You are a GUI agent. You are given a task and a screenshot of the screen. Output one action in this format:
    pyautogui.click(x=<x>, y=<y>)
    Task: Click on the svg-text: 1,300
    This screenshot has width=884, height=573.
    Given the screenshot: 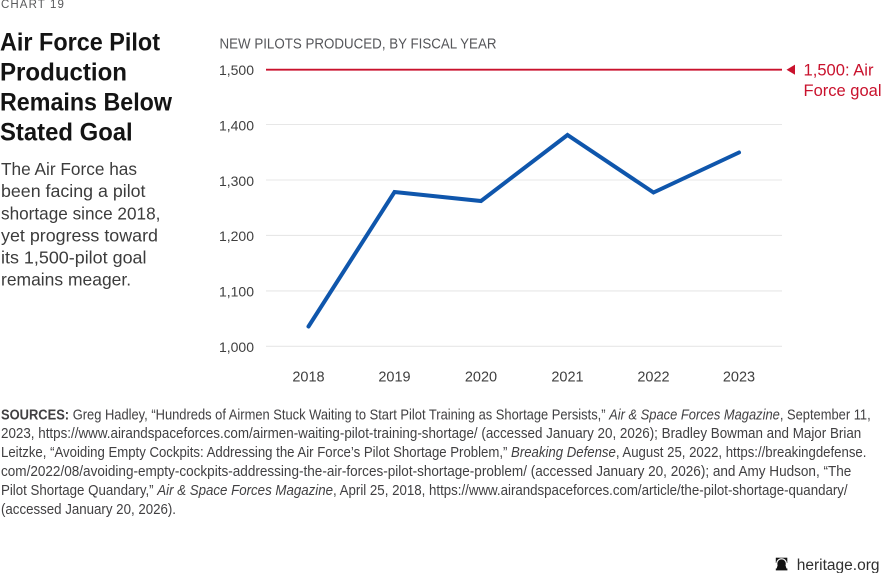 What is the action you would take?
    pyautogui.click(x=236, y=181)
    